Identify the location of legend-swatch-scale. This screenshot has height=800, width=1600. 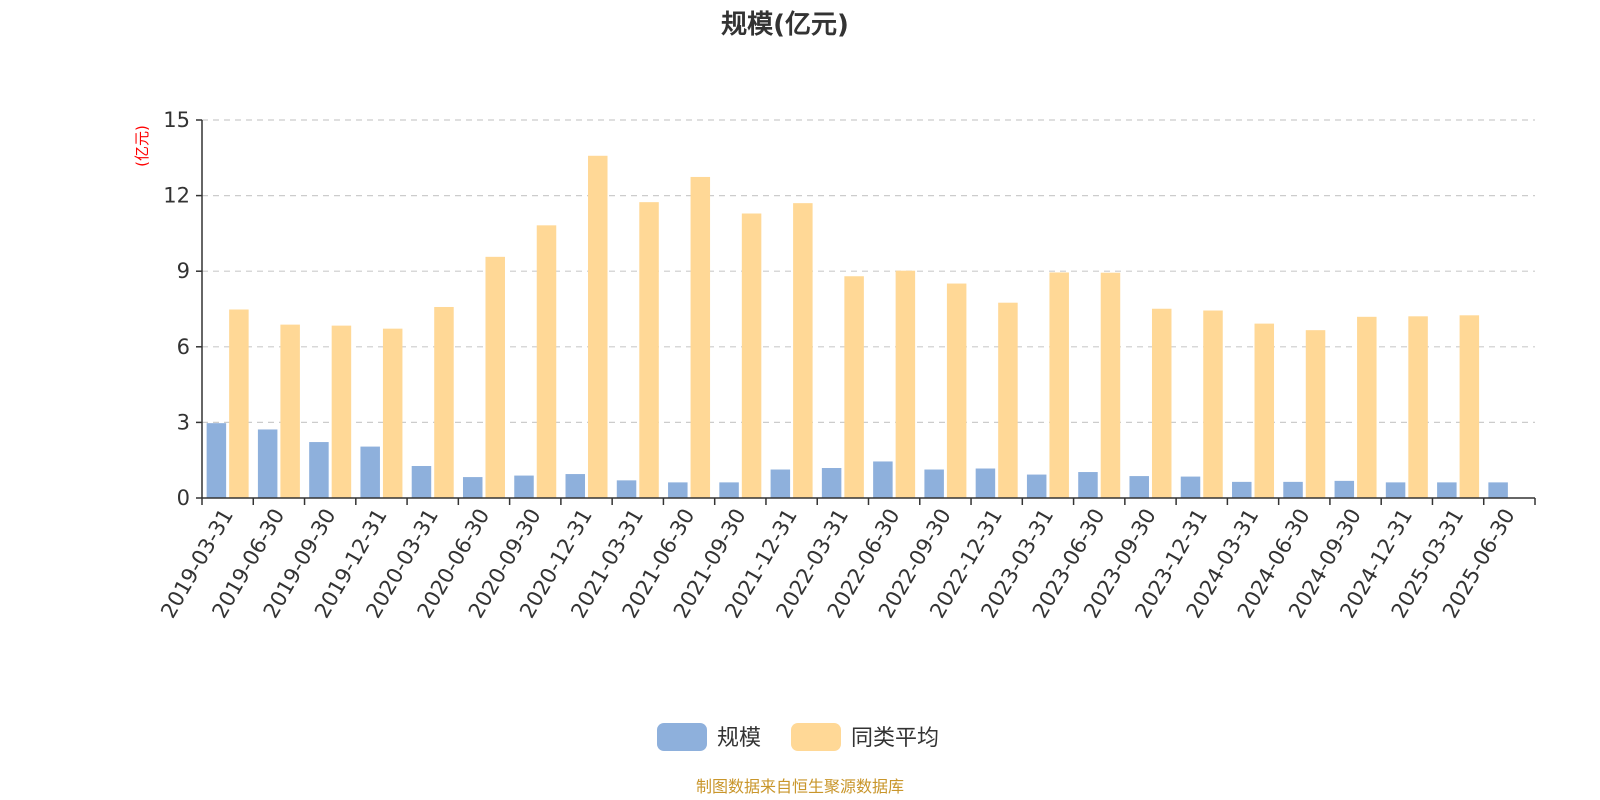
(682, 737).